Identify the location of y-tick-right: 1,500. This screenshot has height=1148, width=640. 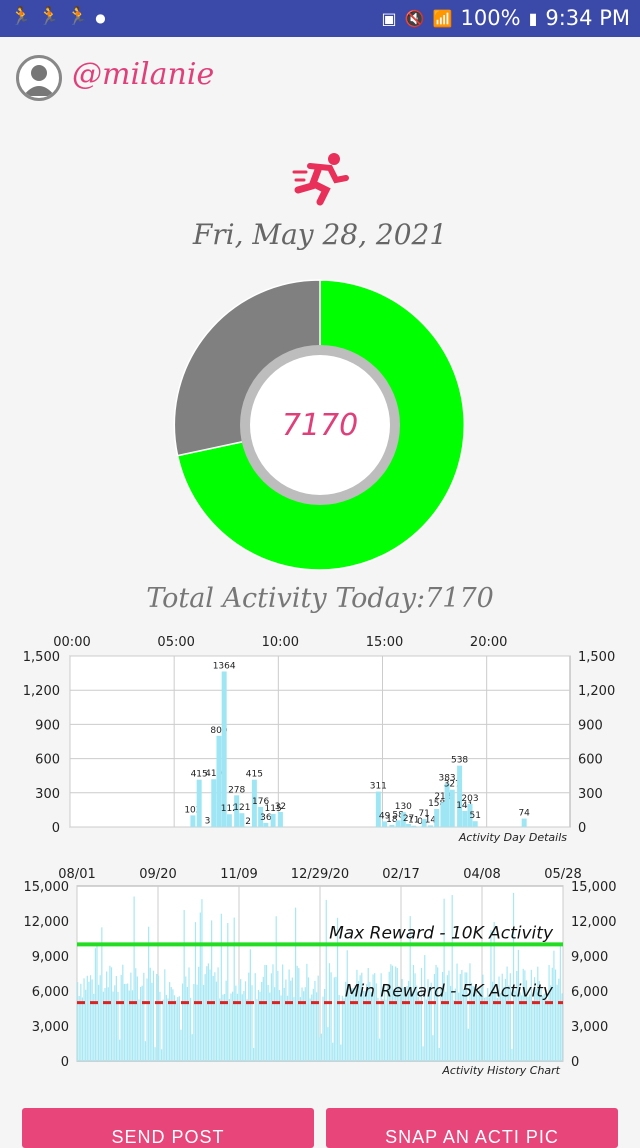
(596, 657).